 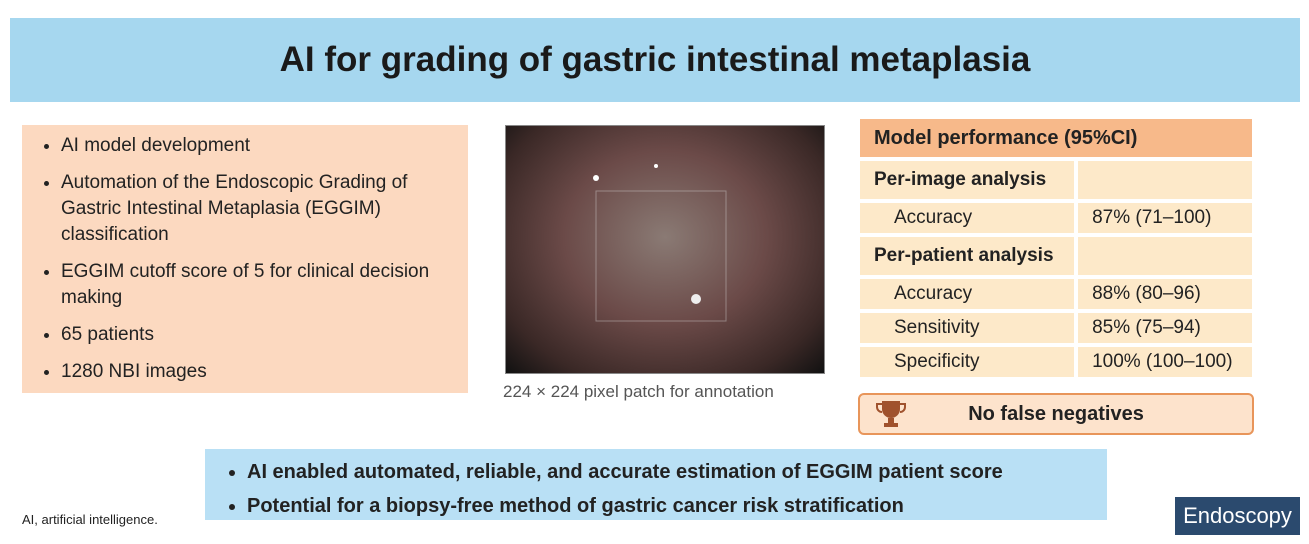 What do you see at coordinates (967, 362) in the screenshot?
I see `table-label: Specificity` at bounding box center [967, 362].